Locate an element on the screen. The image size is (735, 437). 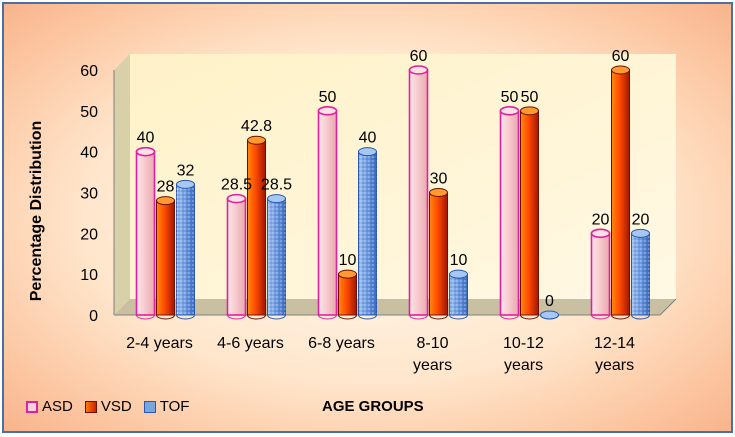
data-label-asd: 60 is located at coordinates (419, 56).